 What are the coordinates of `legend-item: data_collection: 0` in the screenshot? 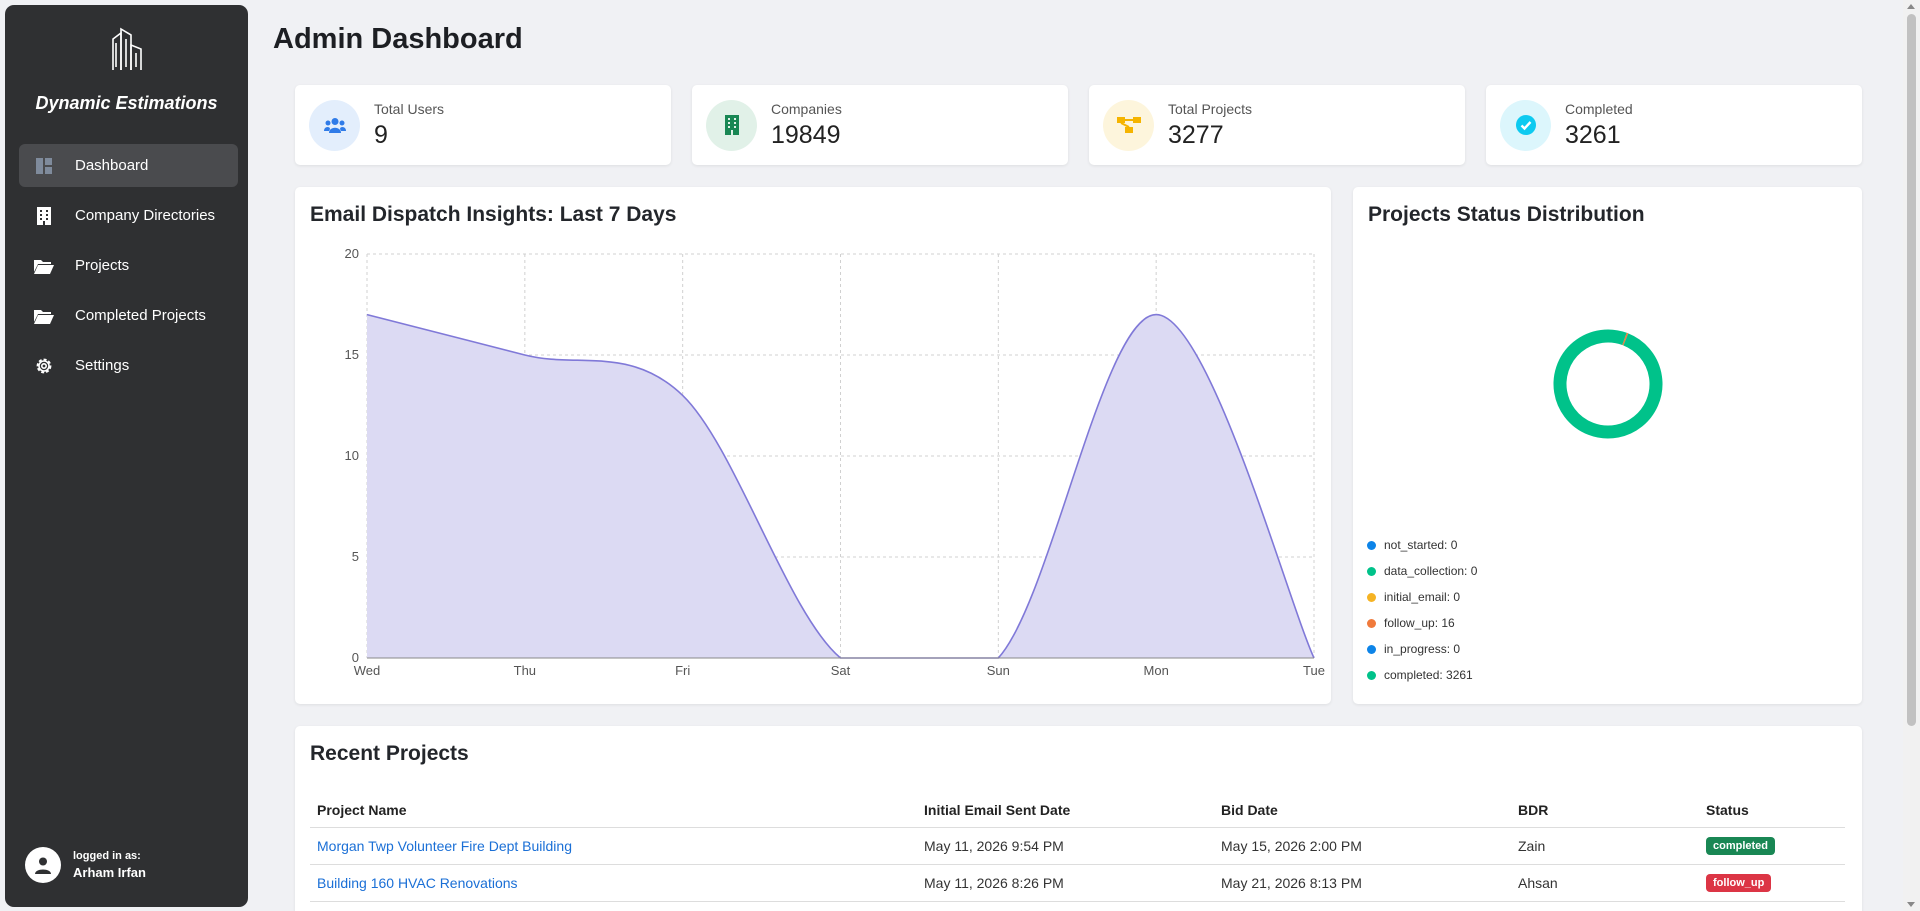 It's located at (1422, 571).